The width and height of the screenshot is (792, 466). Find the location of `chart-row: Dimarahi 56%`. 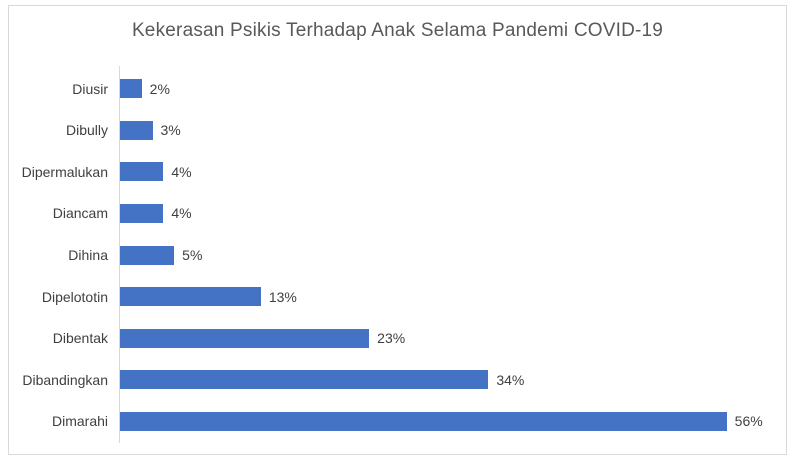

chart-row: Dimarahi 56% is located at coordinates (397, 422).